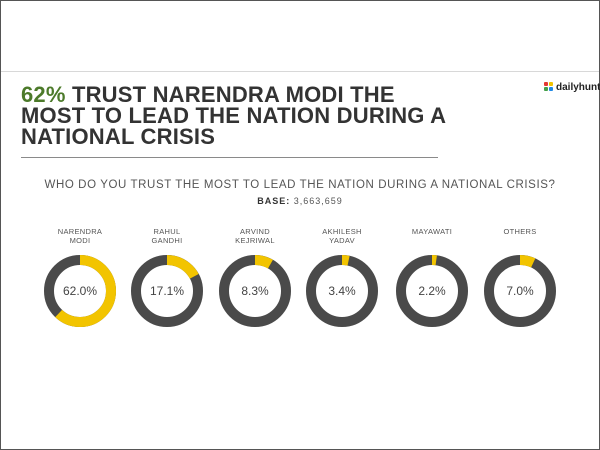 This screenshot has width=600, height=450. I want to click on base-count: BASE: 3,663,659, so click(300, 201).